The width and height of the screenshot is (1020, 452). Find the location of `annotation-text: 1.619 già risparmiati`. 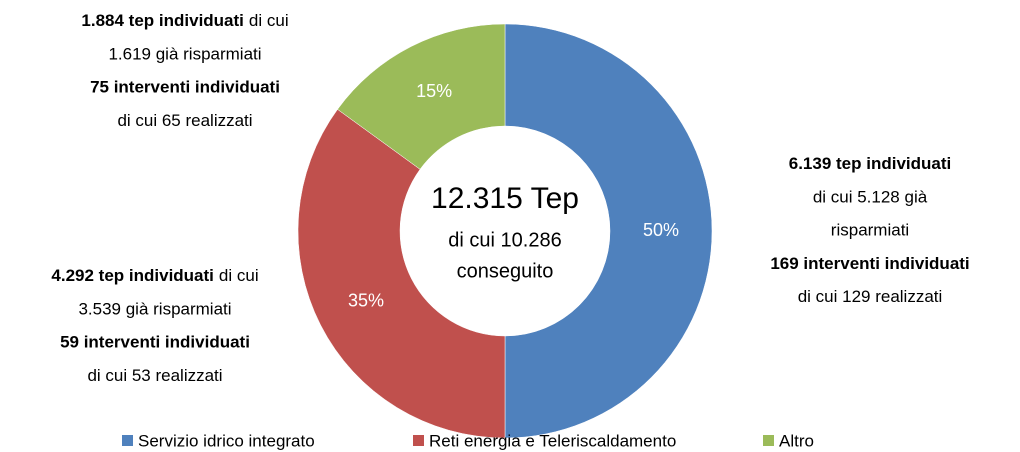

annotation-text: 1.619 già risparmiati is located at coordinates (184, 54).